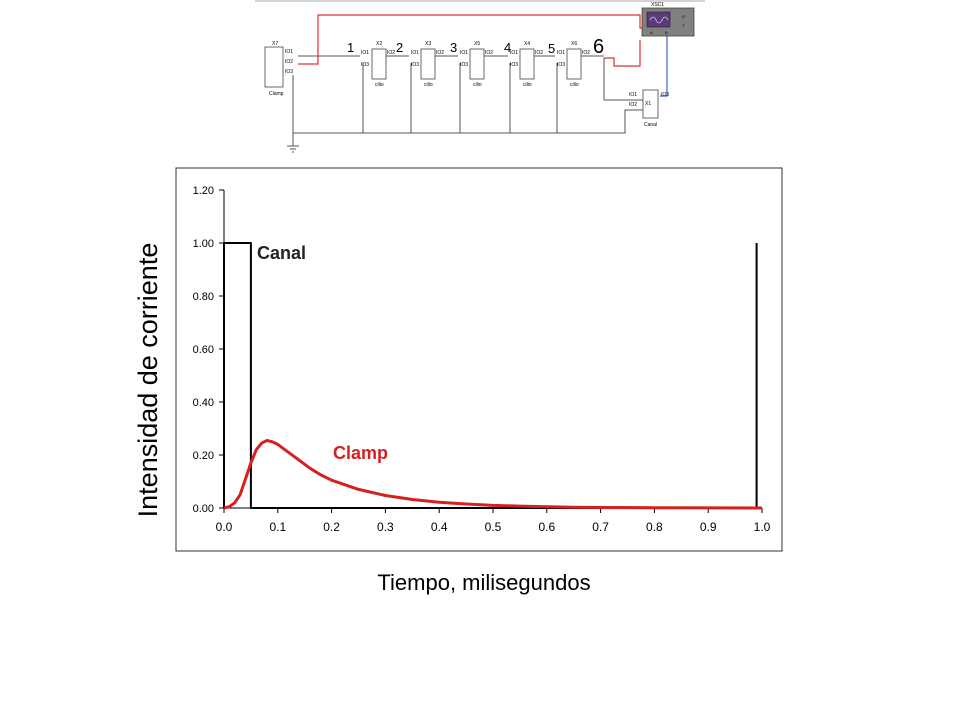  I want to click on oscilloscope: XSC1 A B G T, so click(668, 19).